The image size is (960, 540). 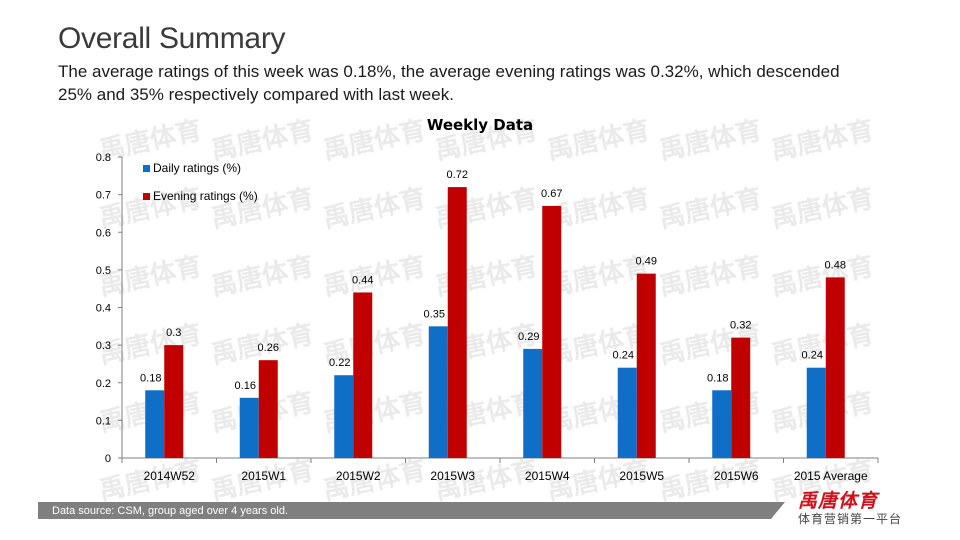 What do you see at coordinates (146, 196) in the screenshot?
I see `legend-evening-swatch` at bounding box center [146, 196].